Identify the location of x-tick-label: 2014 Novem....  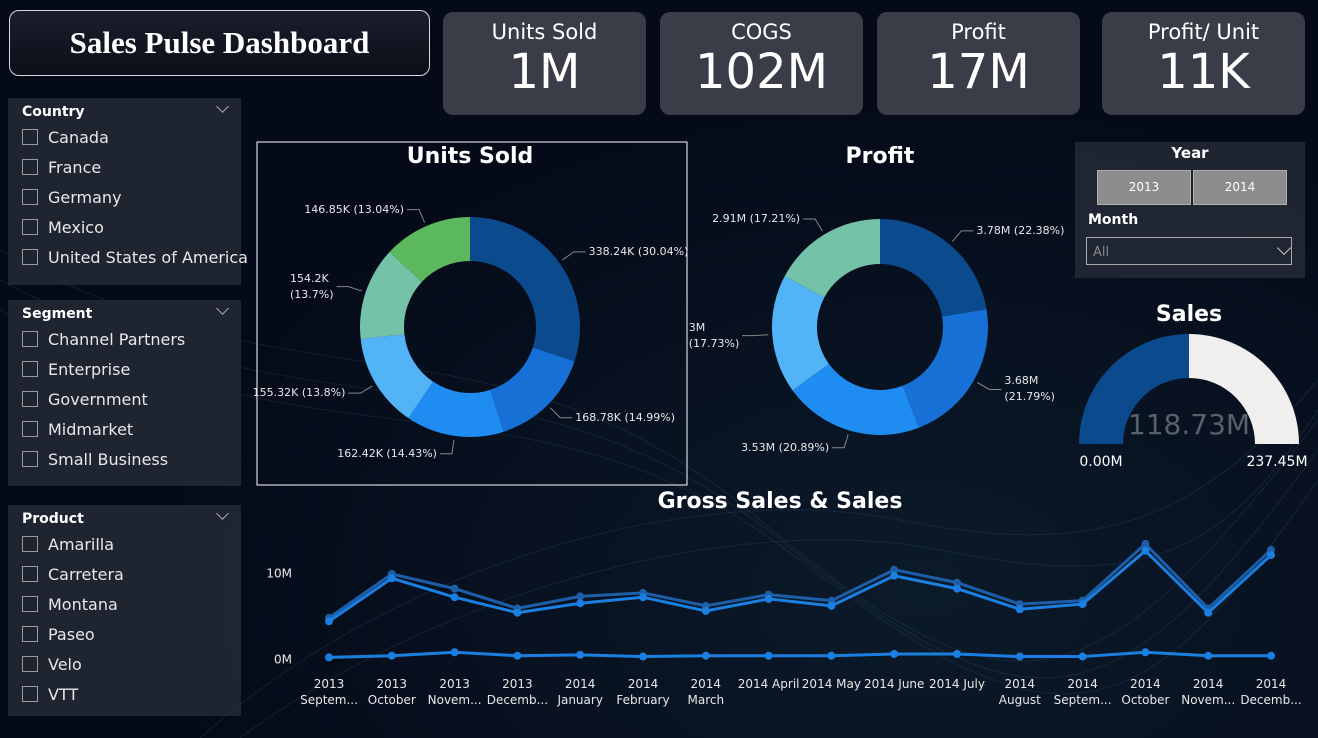
(1208, 692).